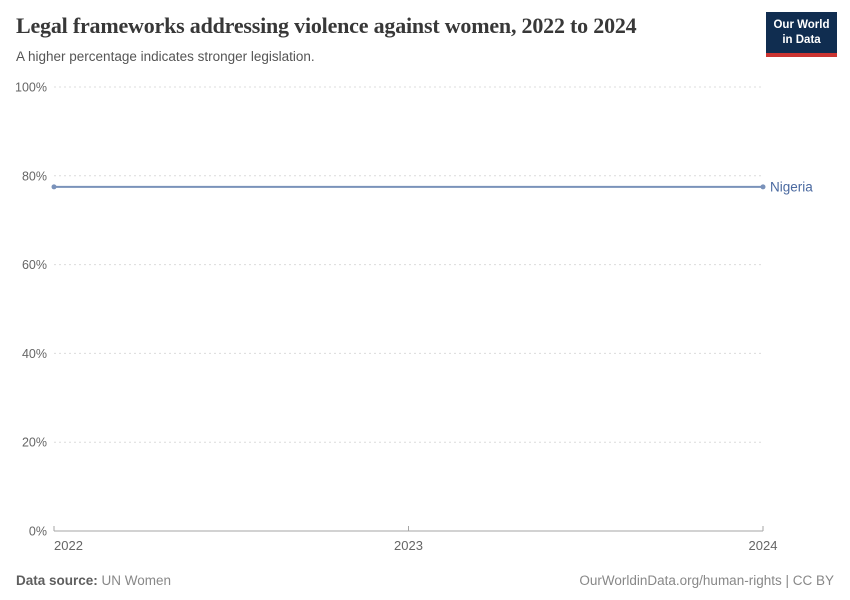 This screenshot has height=600, width=850. I want to click on owid-link: OurWorldinData.org/human-rights, so click(680, 580).